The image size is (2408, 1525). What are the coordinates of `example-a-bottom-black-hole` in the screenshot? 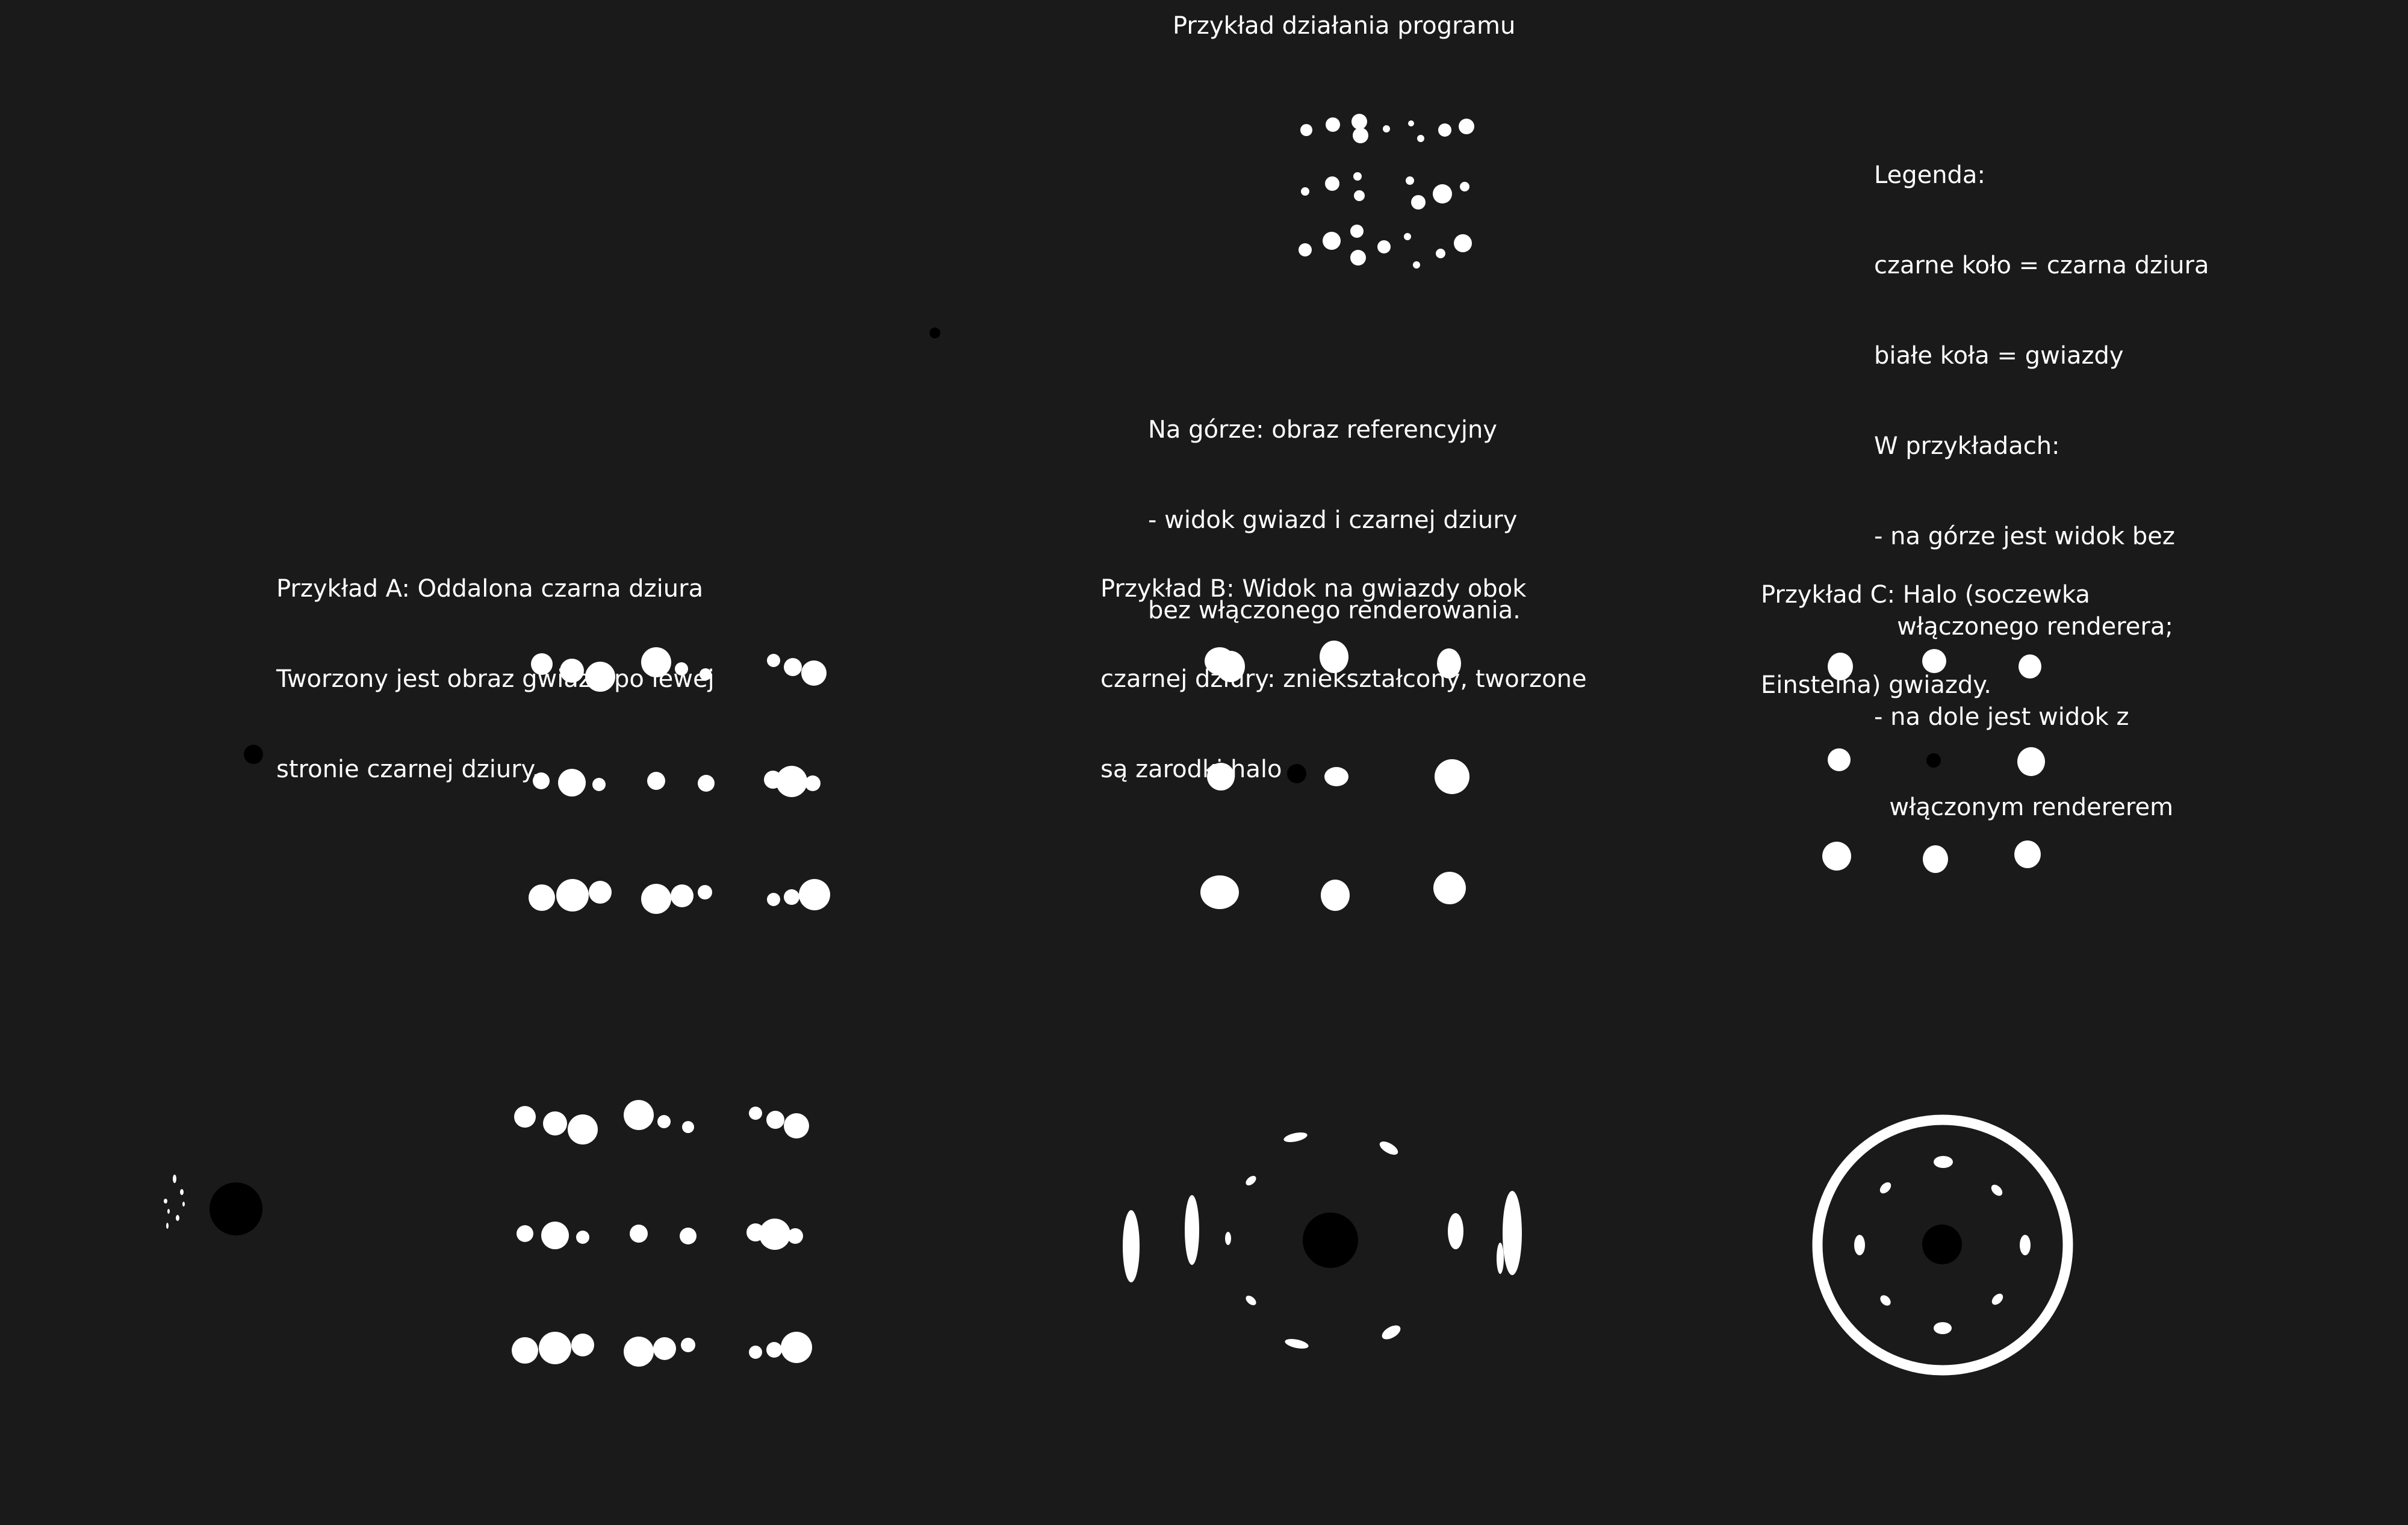 It's located at (235, 1208).